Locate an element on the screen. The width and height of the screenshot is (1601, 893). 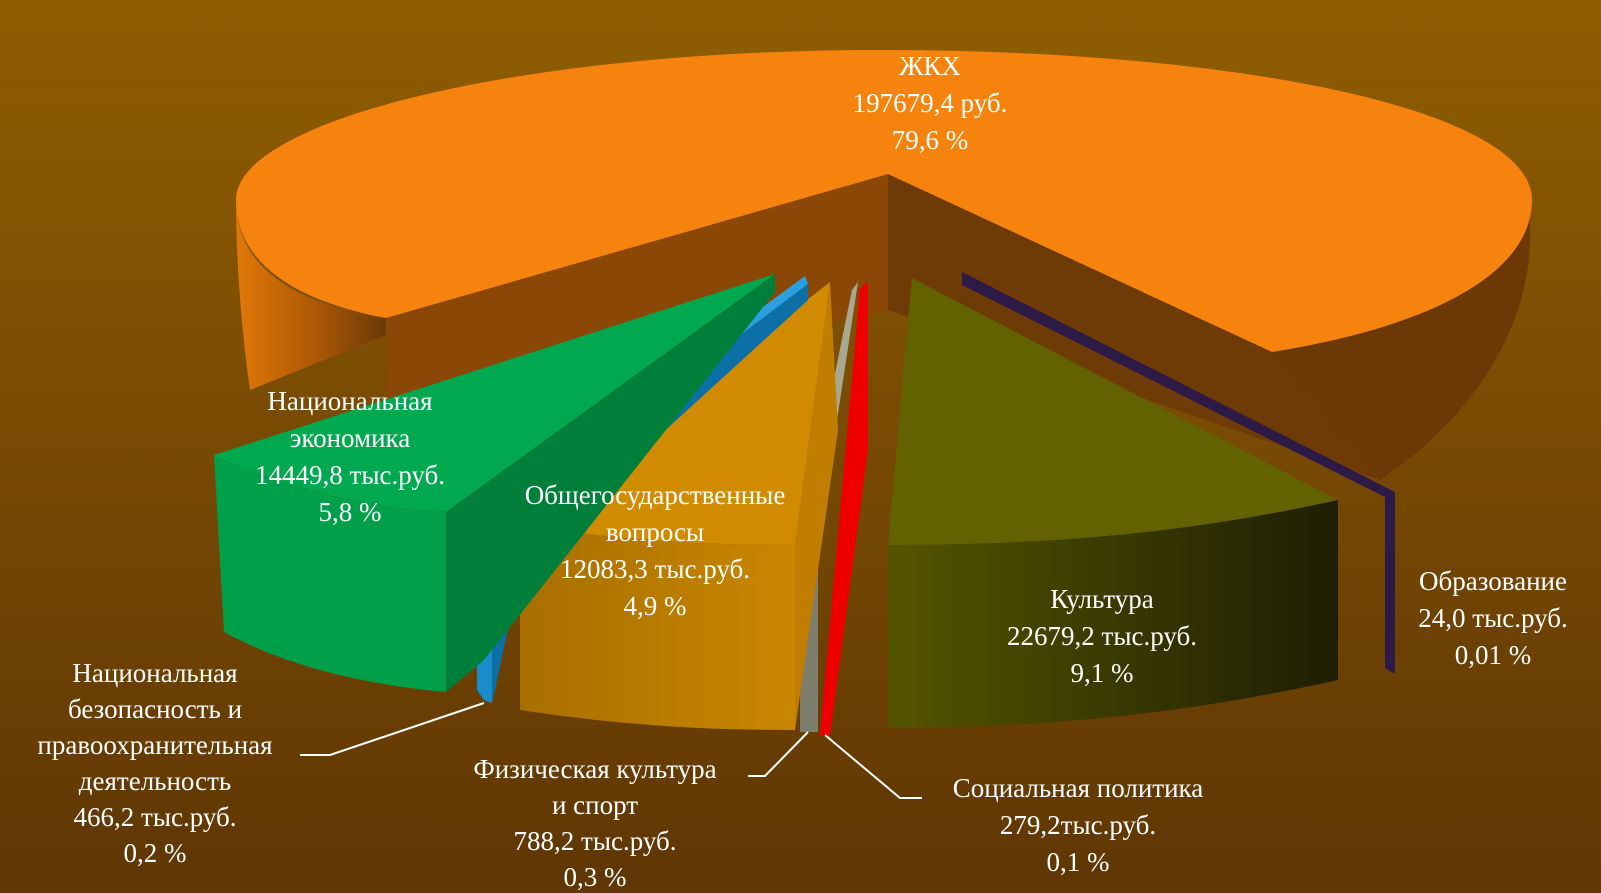
data-label-bezopasnost-name-1: Национальная is located at coordinates (155, 673).